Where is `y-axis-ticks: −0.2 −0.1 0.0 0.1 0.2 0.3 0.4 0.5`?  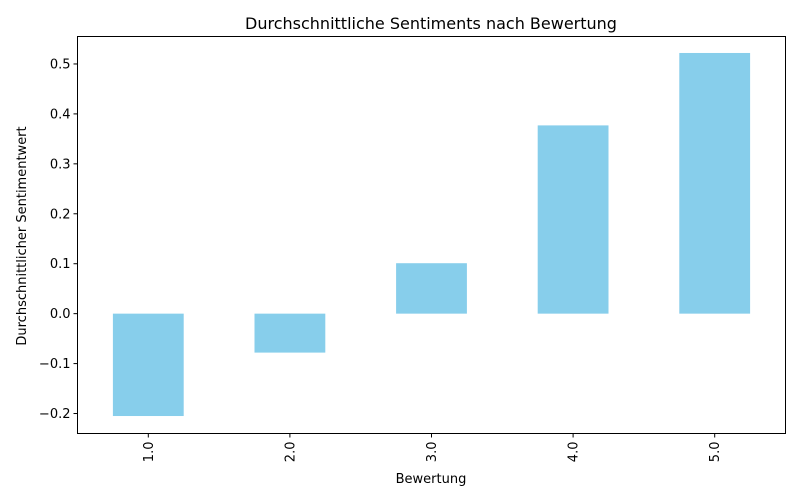
y-axis-ticks: −0.2 −0.1 0.0 0.1 0.2 0.3 0.4 0.5 is located at coordinates (58, 239).